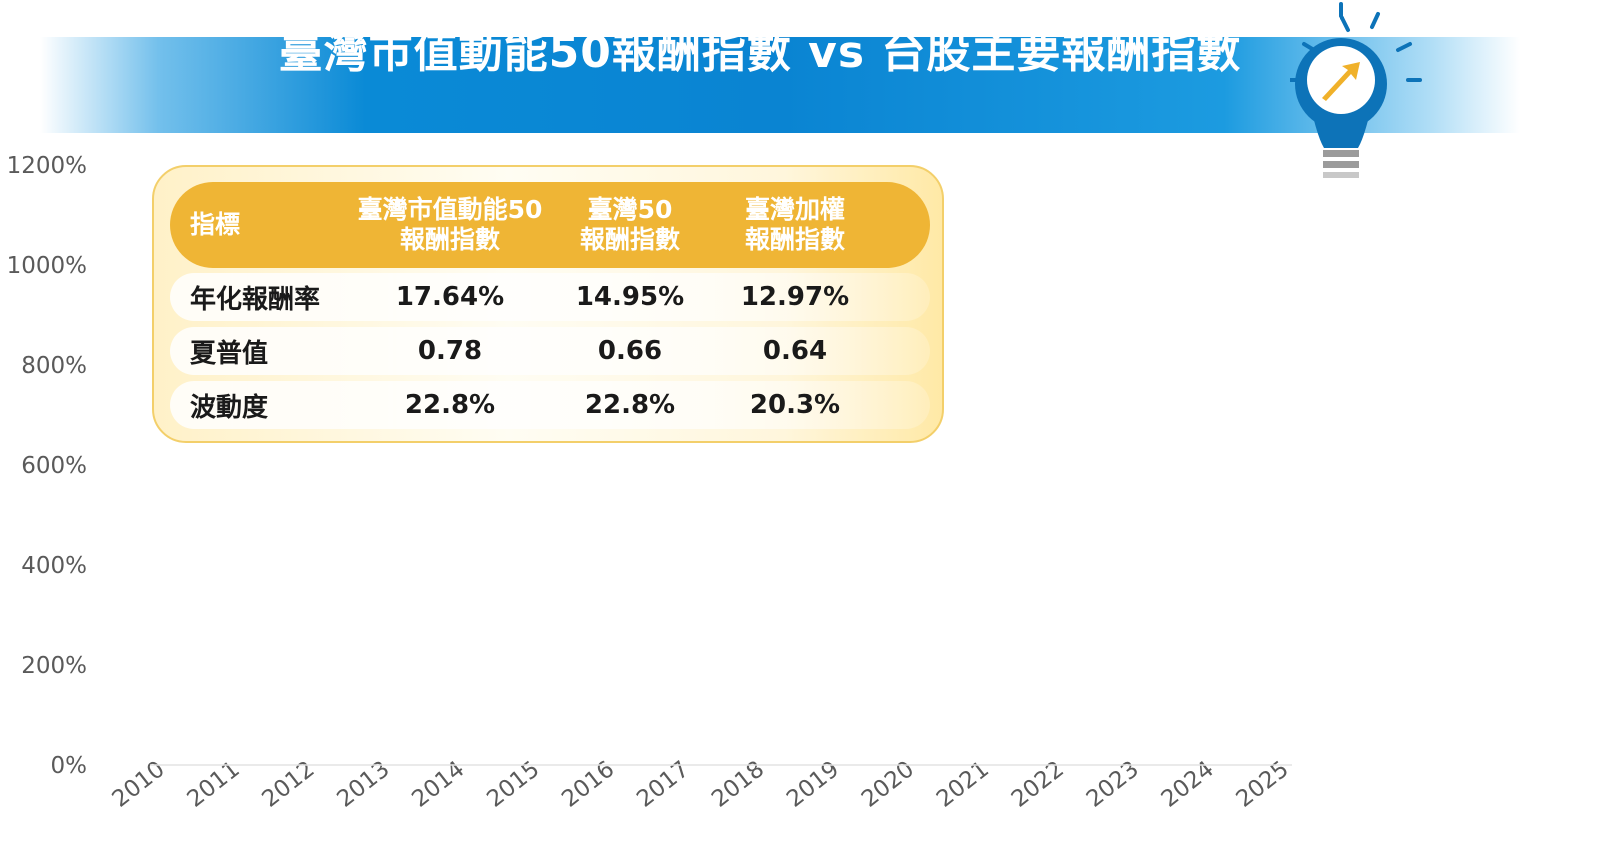  Describe the element at coordinates (47, 266) in the screenshot. I see `y-tick-label: 1000%` at that location.